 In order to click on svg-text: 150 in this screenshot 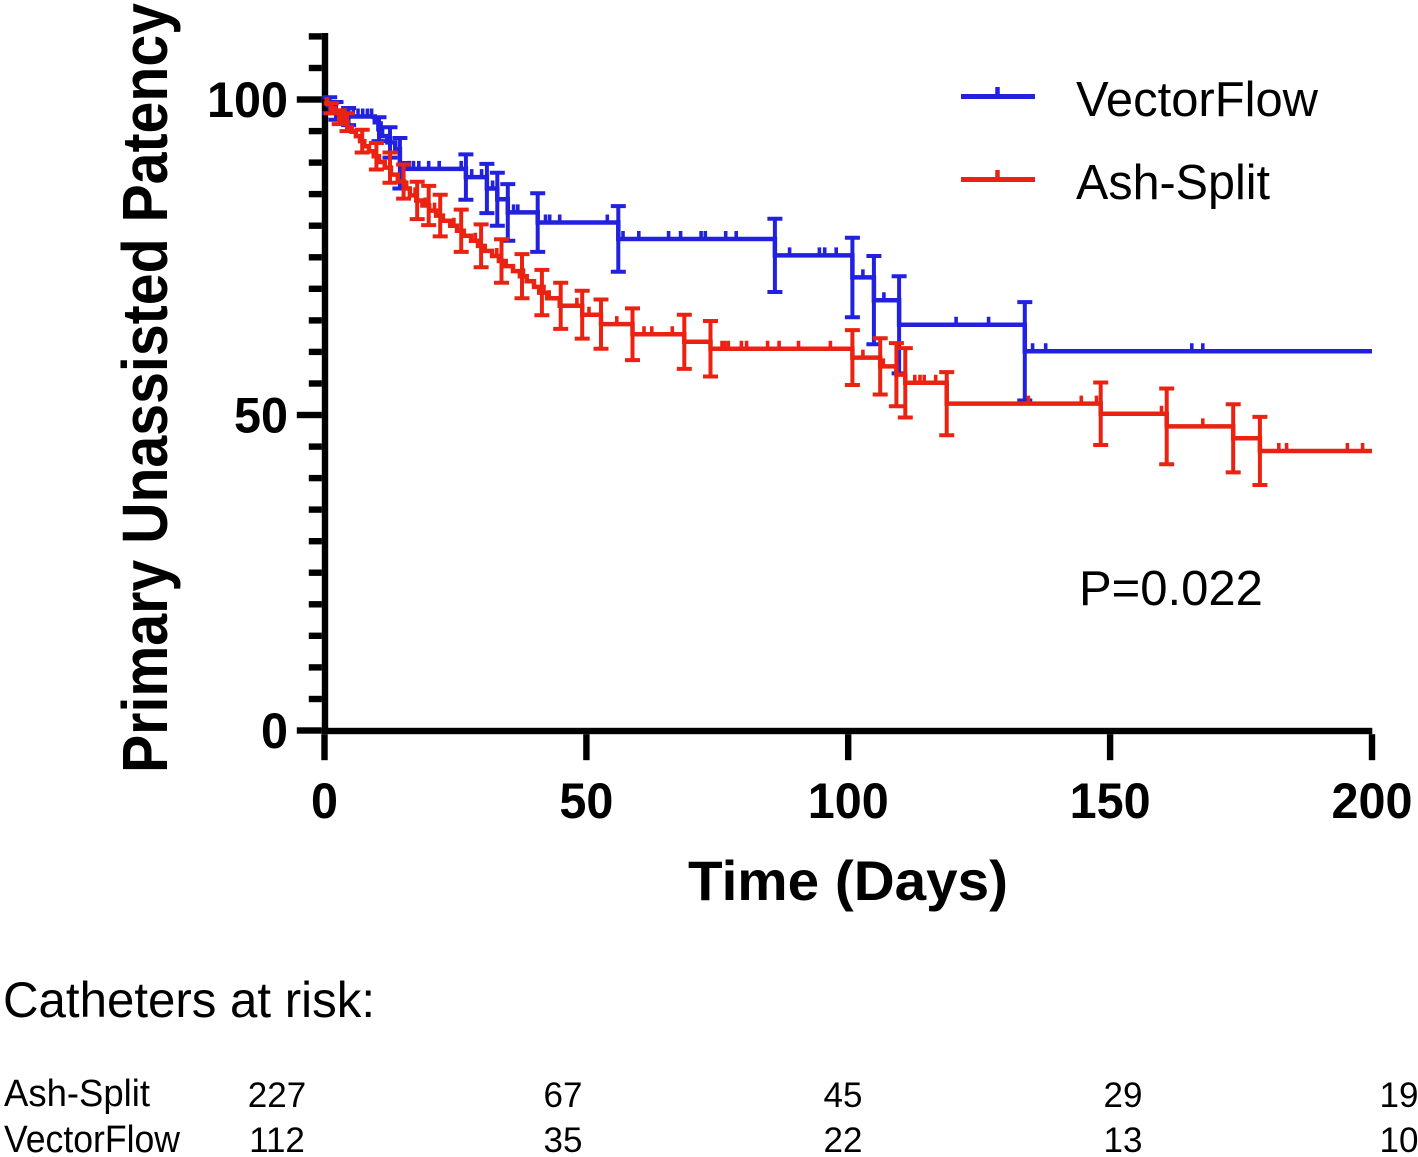, I will do `click(1110, 801)`.